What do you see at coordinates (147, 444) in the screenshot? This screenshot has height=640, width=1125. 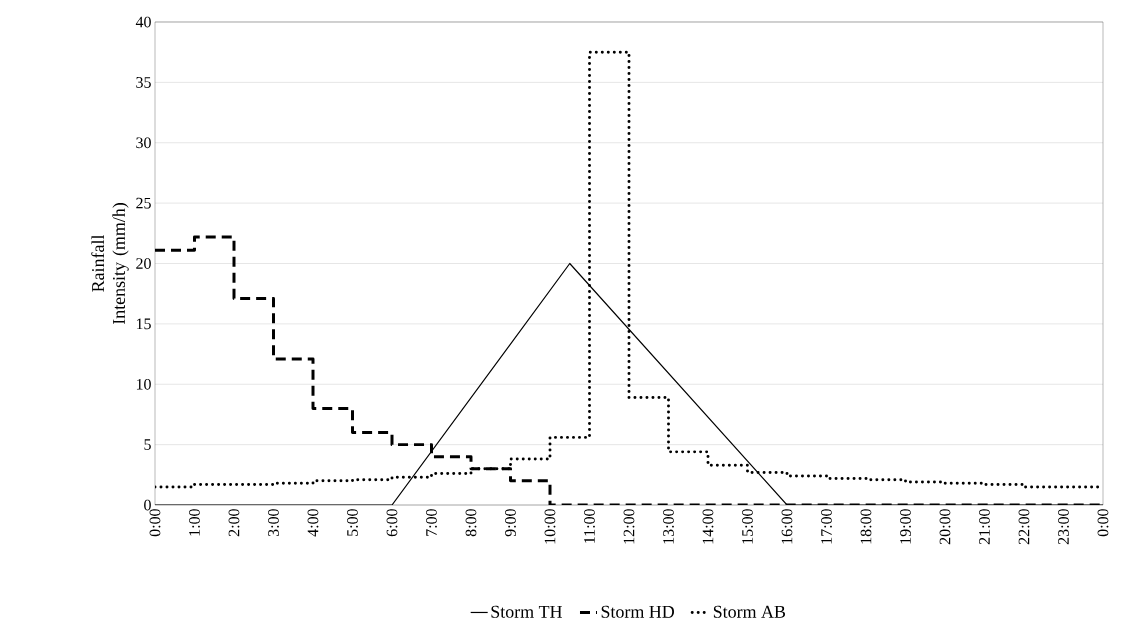 I see `y-tick-label: 5` at bounding box center [147, 444].